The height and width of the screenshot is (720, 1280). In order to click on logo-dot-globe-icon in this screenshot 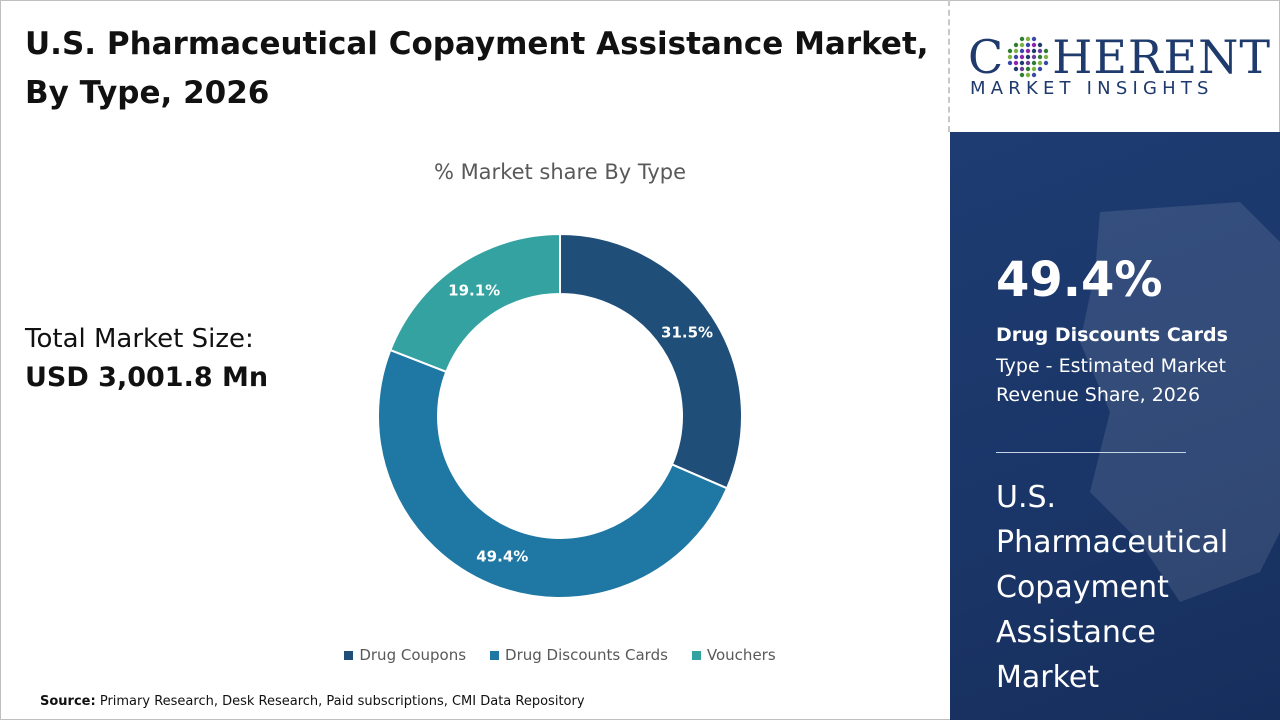, I will do `click(1028, 57)`.